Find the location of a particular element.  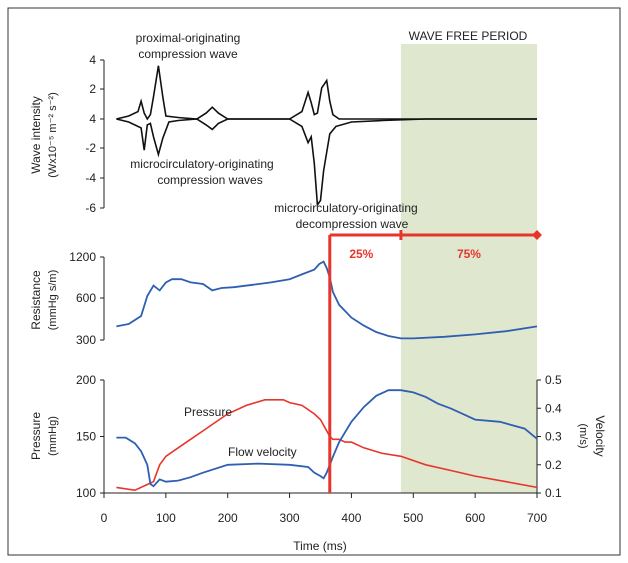

resistance-panel: 1200 600 300 Resistance (mmHg s/m) is located at coordinates (283, 298).